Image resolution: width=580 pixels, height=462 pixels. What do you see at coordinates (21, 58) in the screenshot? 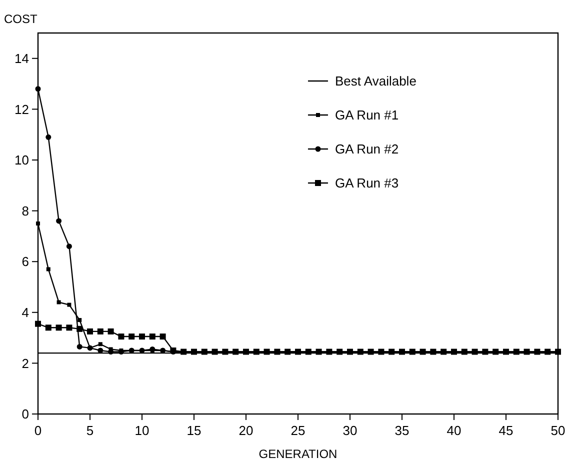
I see `y-tick-label: 14` at bounding box center [21, 58].